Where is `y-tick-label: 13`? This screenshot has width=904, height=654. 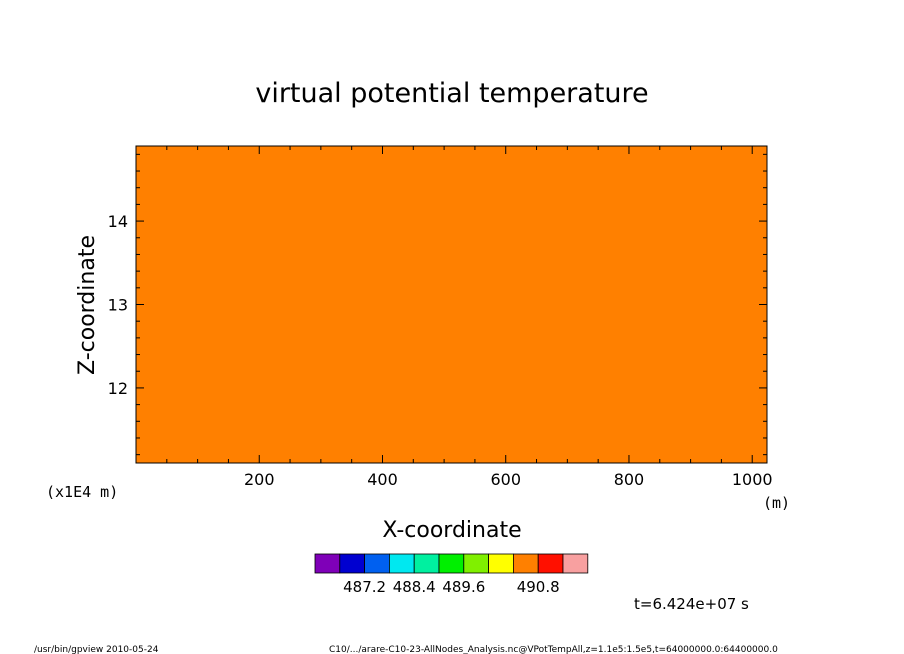 y-tick-label: 13 is located at coordinates (118, 305).